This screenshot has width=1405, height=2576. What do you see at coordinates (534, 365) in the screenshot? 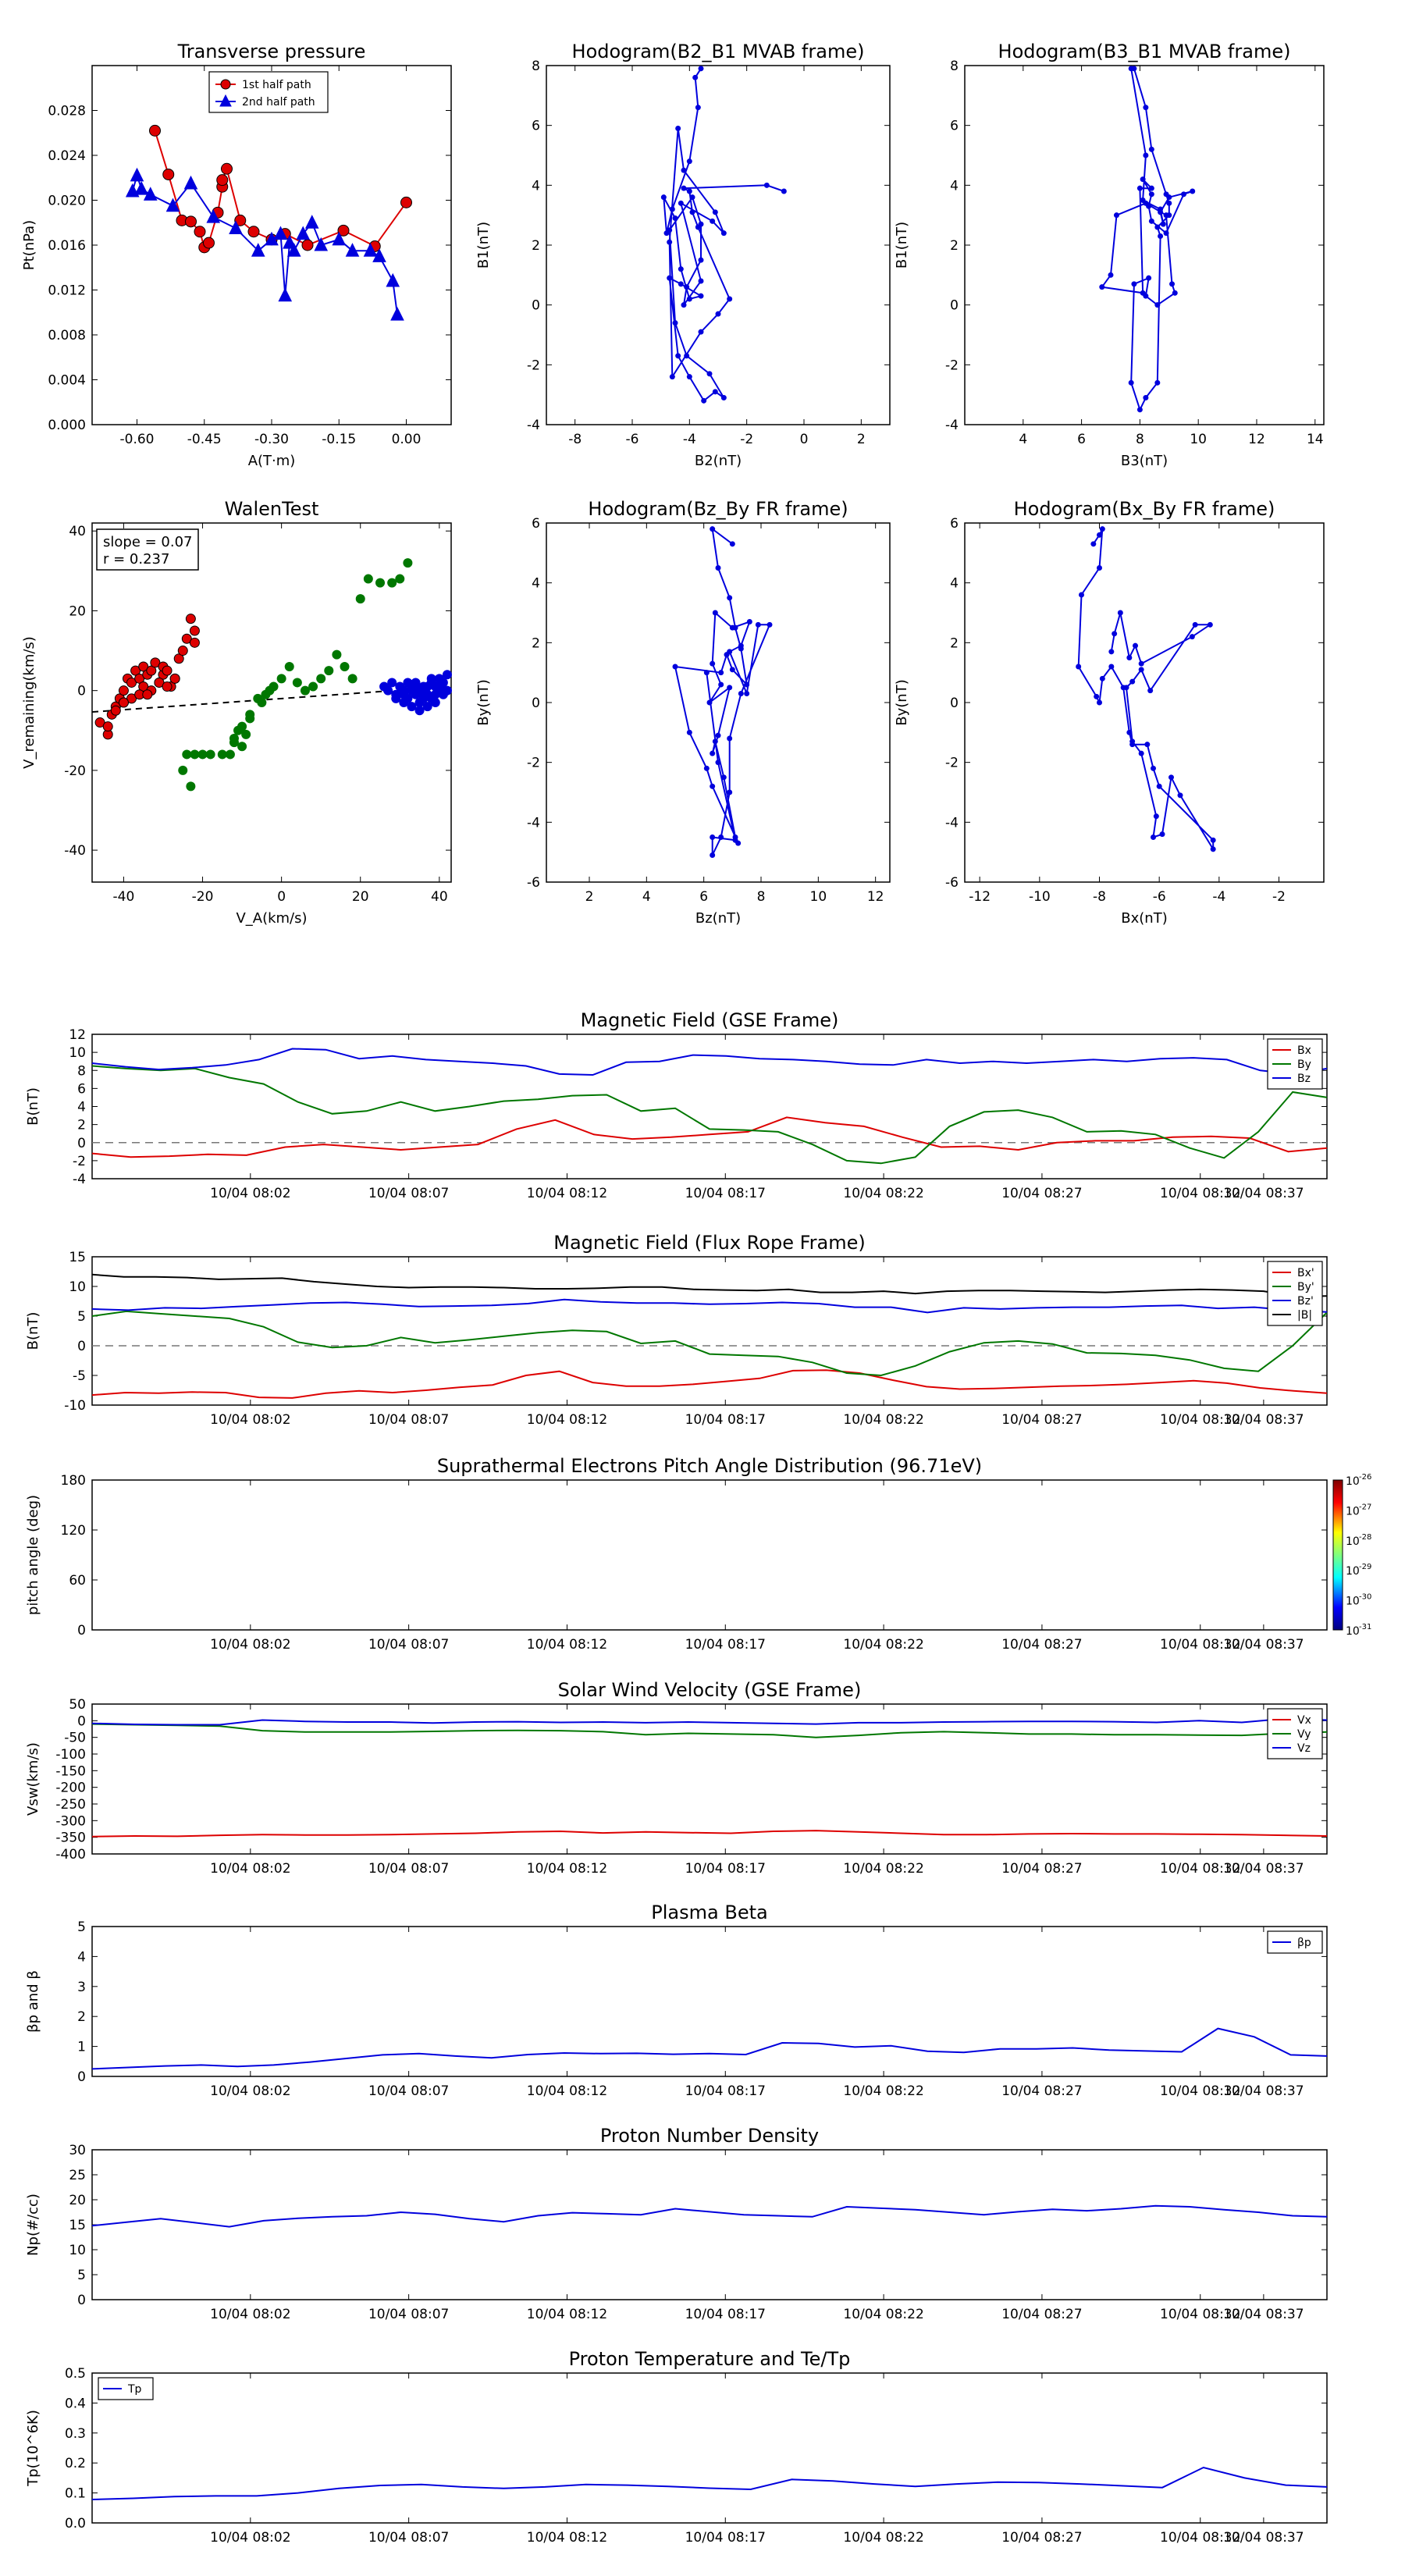
I see `panel-2-ytick-label: -2` at bounding box center [534, 365].